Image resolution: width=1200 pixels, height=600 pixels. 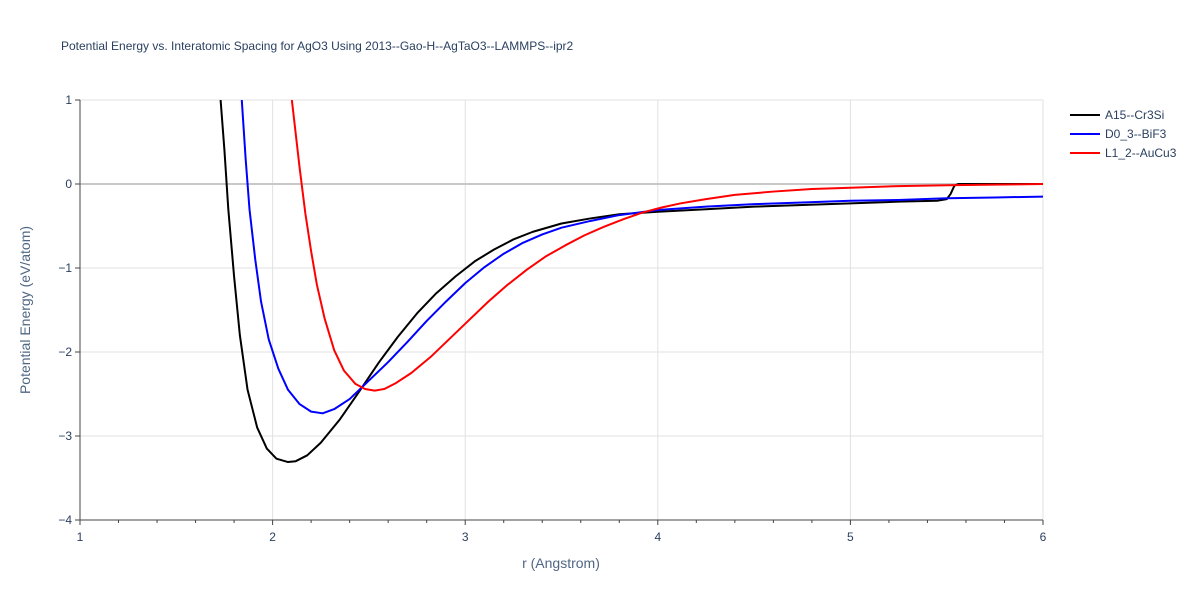 What do you see at coordinates (272, 537) in the screenshot?
I see `x-tick-label-2: 2` at bounding box center [272, 537].